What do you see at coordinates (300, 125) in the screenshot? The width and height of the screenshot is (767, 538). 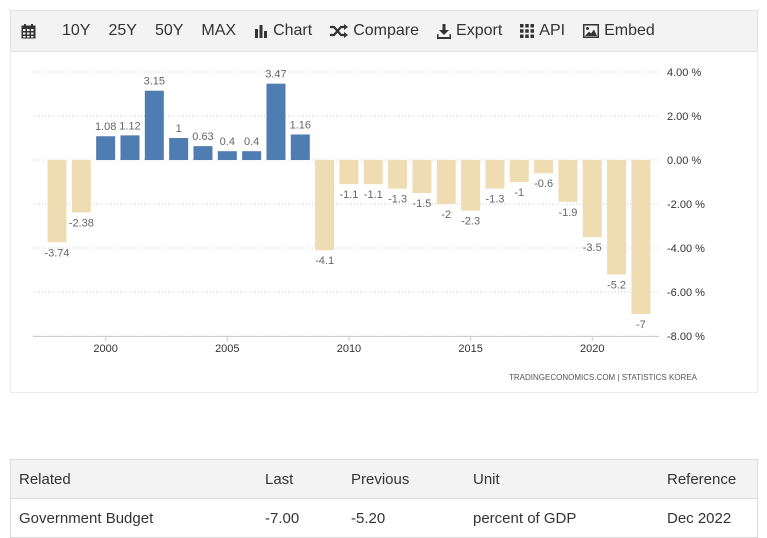 I see `data-label: 1.16` at bounding box center [300, 125].